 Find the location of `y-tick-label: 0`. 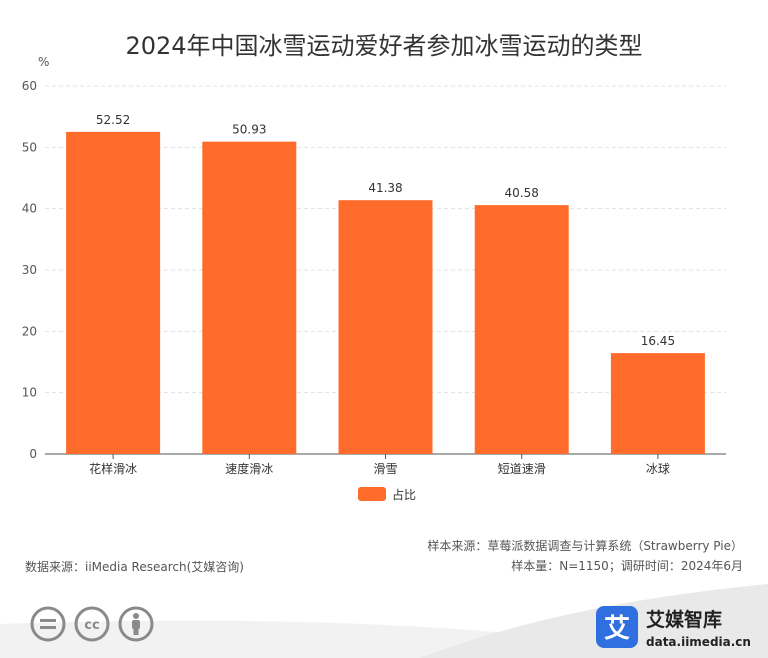

y-tick-label: 0 is located at coordinates (33, 454).